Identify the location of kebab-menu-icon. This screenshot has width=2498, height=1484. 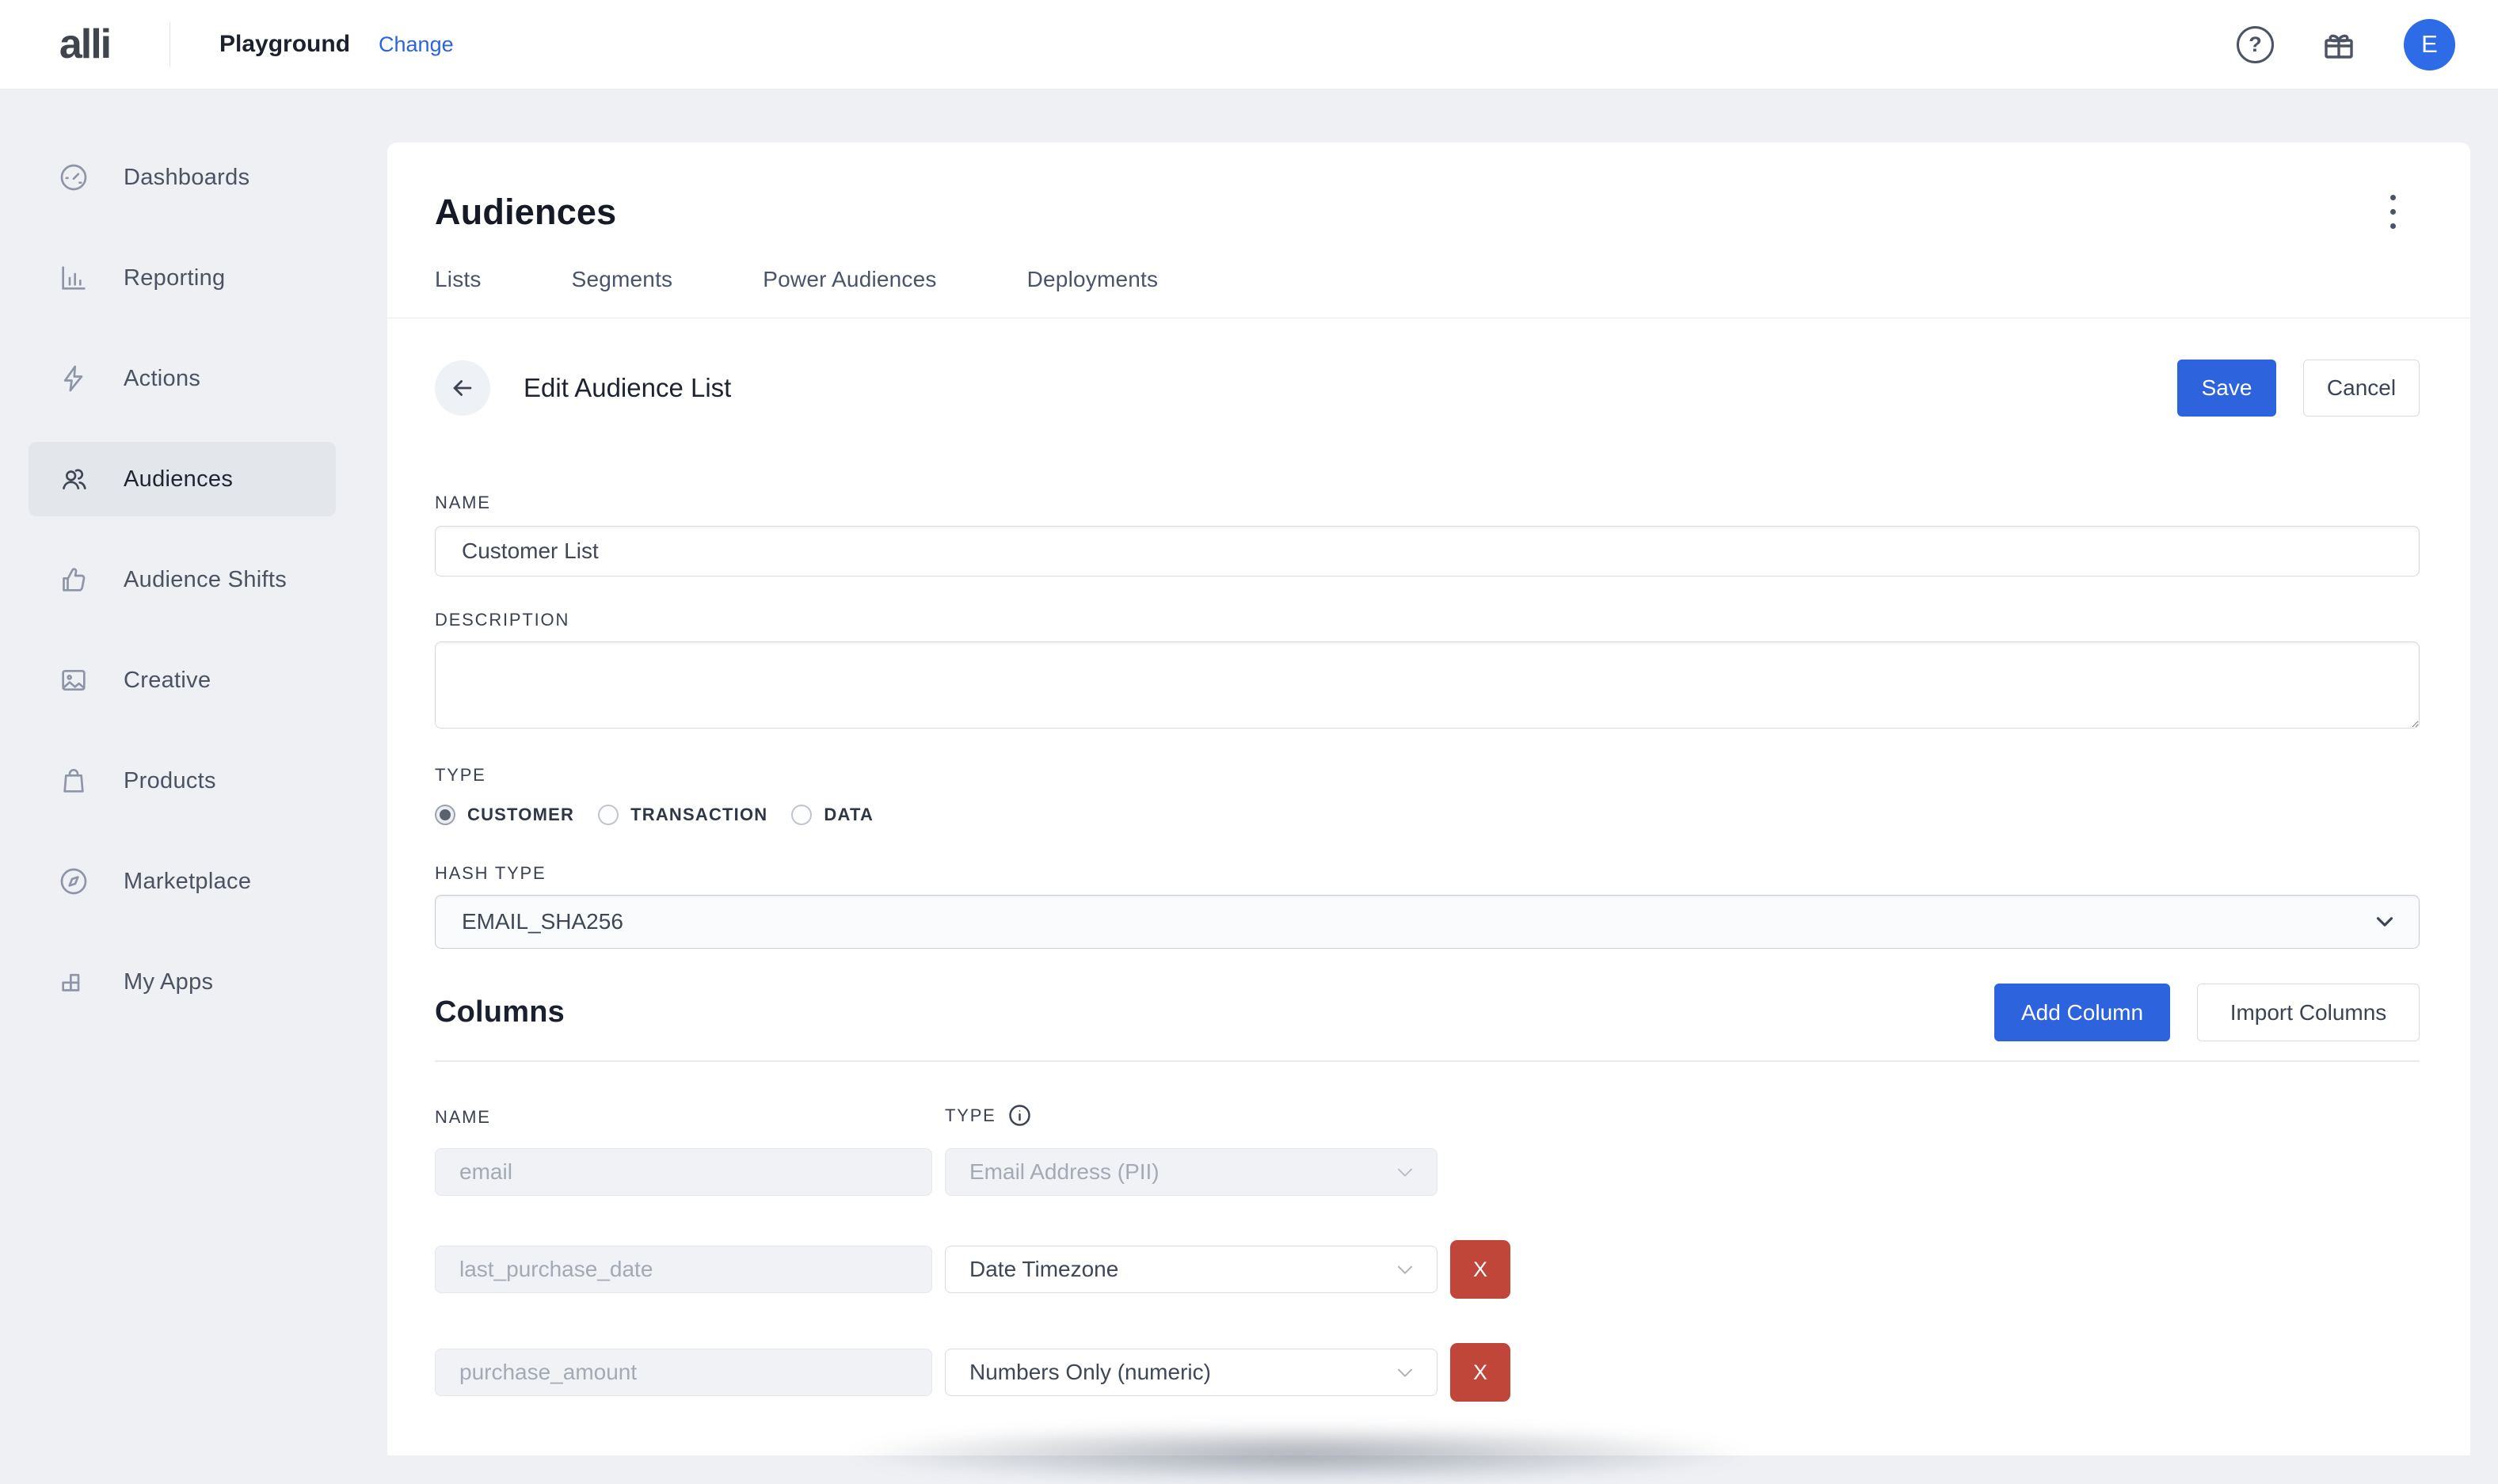
(2393, 212).